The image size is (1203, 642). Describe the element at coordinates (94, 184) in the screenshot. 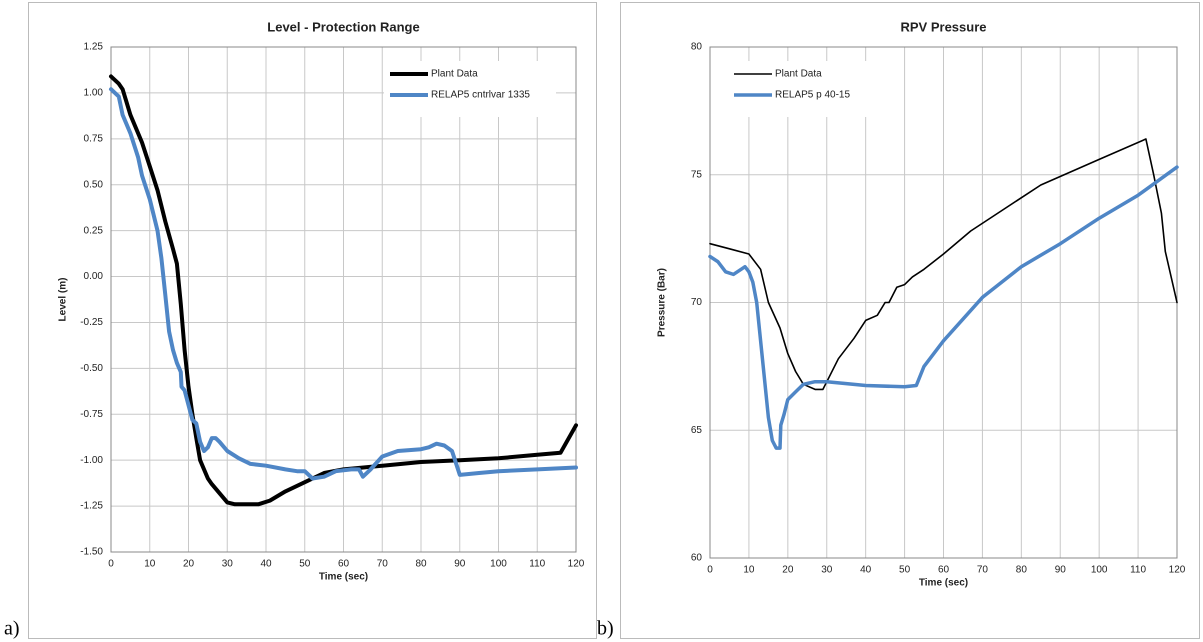

I see `y-tick-label: 0.50` at that location.